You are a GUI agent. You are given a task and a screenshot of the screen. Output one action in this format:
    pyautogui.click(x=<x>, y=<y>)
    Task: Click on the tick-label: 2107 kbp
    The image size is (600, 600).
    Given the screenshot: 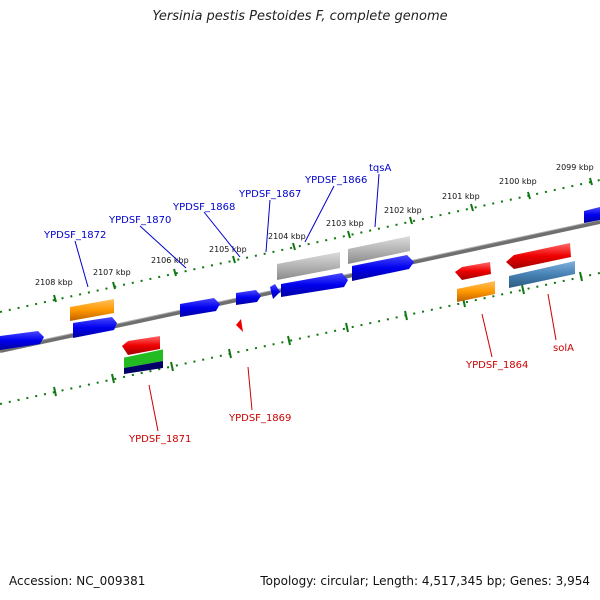 What is the action you would take?
    pyautogui.click(x=112, y=272)
    